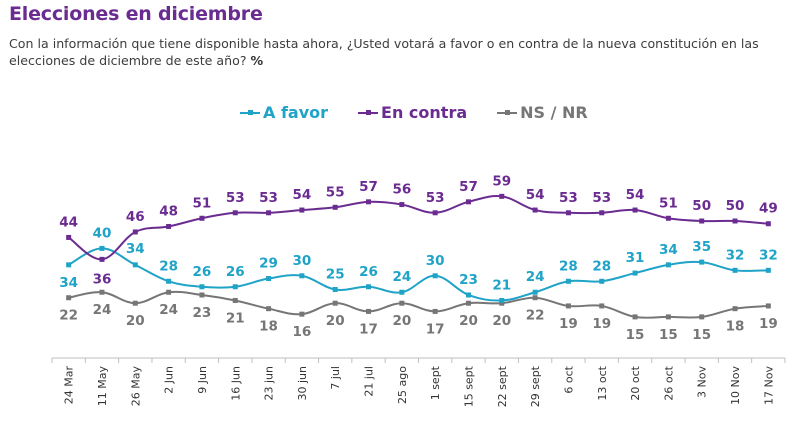 Image resolution: width=800 pixels, height=430 pixels. What do you see at coordinates (768, 209) in the screenshot?
I see `data-label-en-contra: 49` at bounding box center [768, 209].